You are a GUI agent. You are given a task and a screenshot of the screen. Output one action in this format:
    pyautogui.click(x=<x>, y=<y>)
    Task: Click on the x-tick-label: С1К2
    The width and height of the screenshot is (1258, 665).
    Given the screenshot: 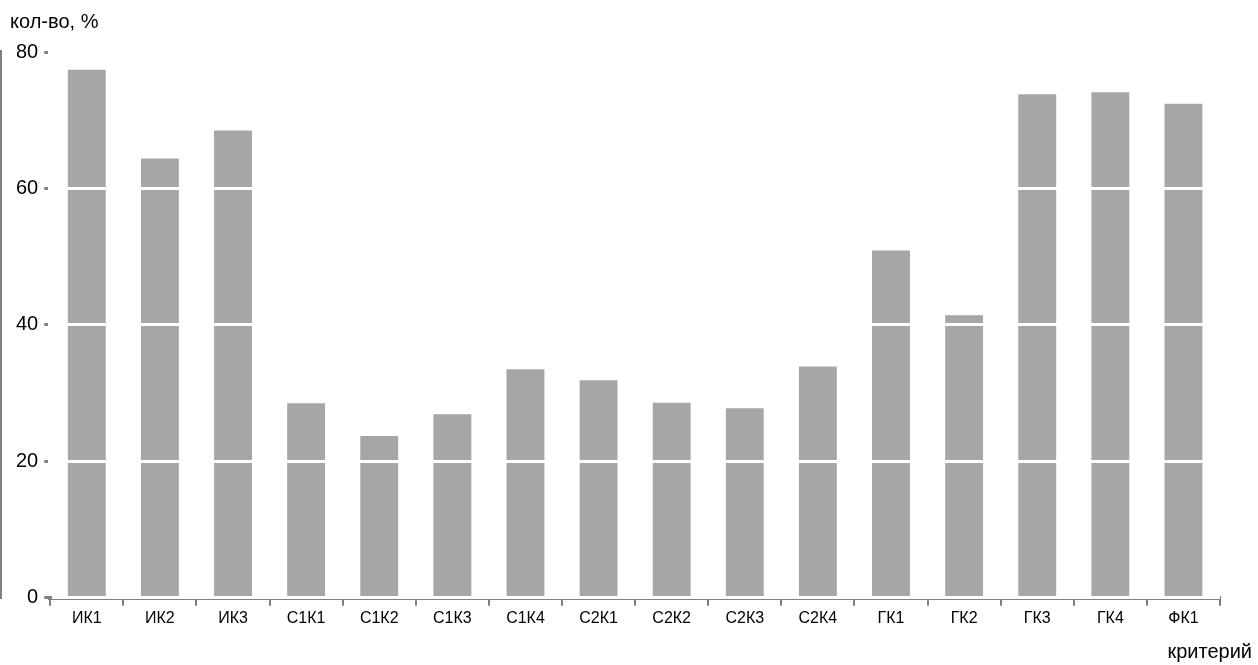 What is the action you would take?
    pyautogui.click(x=379, y=617)
    